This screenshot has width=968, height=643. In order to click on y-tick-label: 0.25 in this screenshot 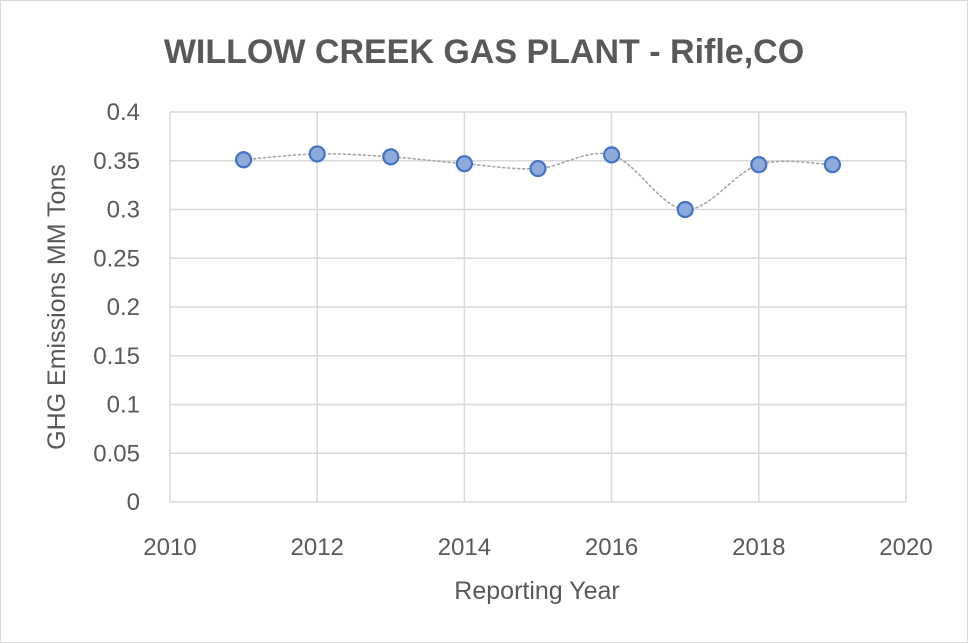, I will do `click(116, 258)`.